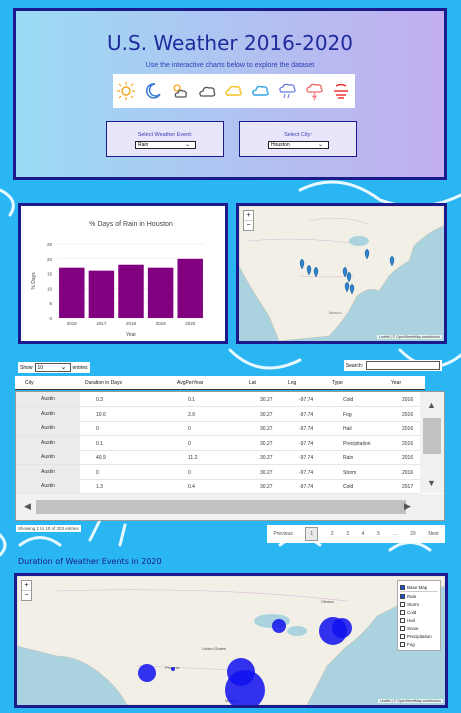  What do you see at coordinates (354, 365) in the screenshot?
I see `search-label: Search:` at bounding box center [354, 365].